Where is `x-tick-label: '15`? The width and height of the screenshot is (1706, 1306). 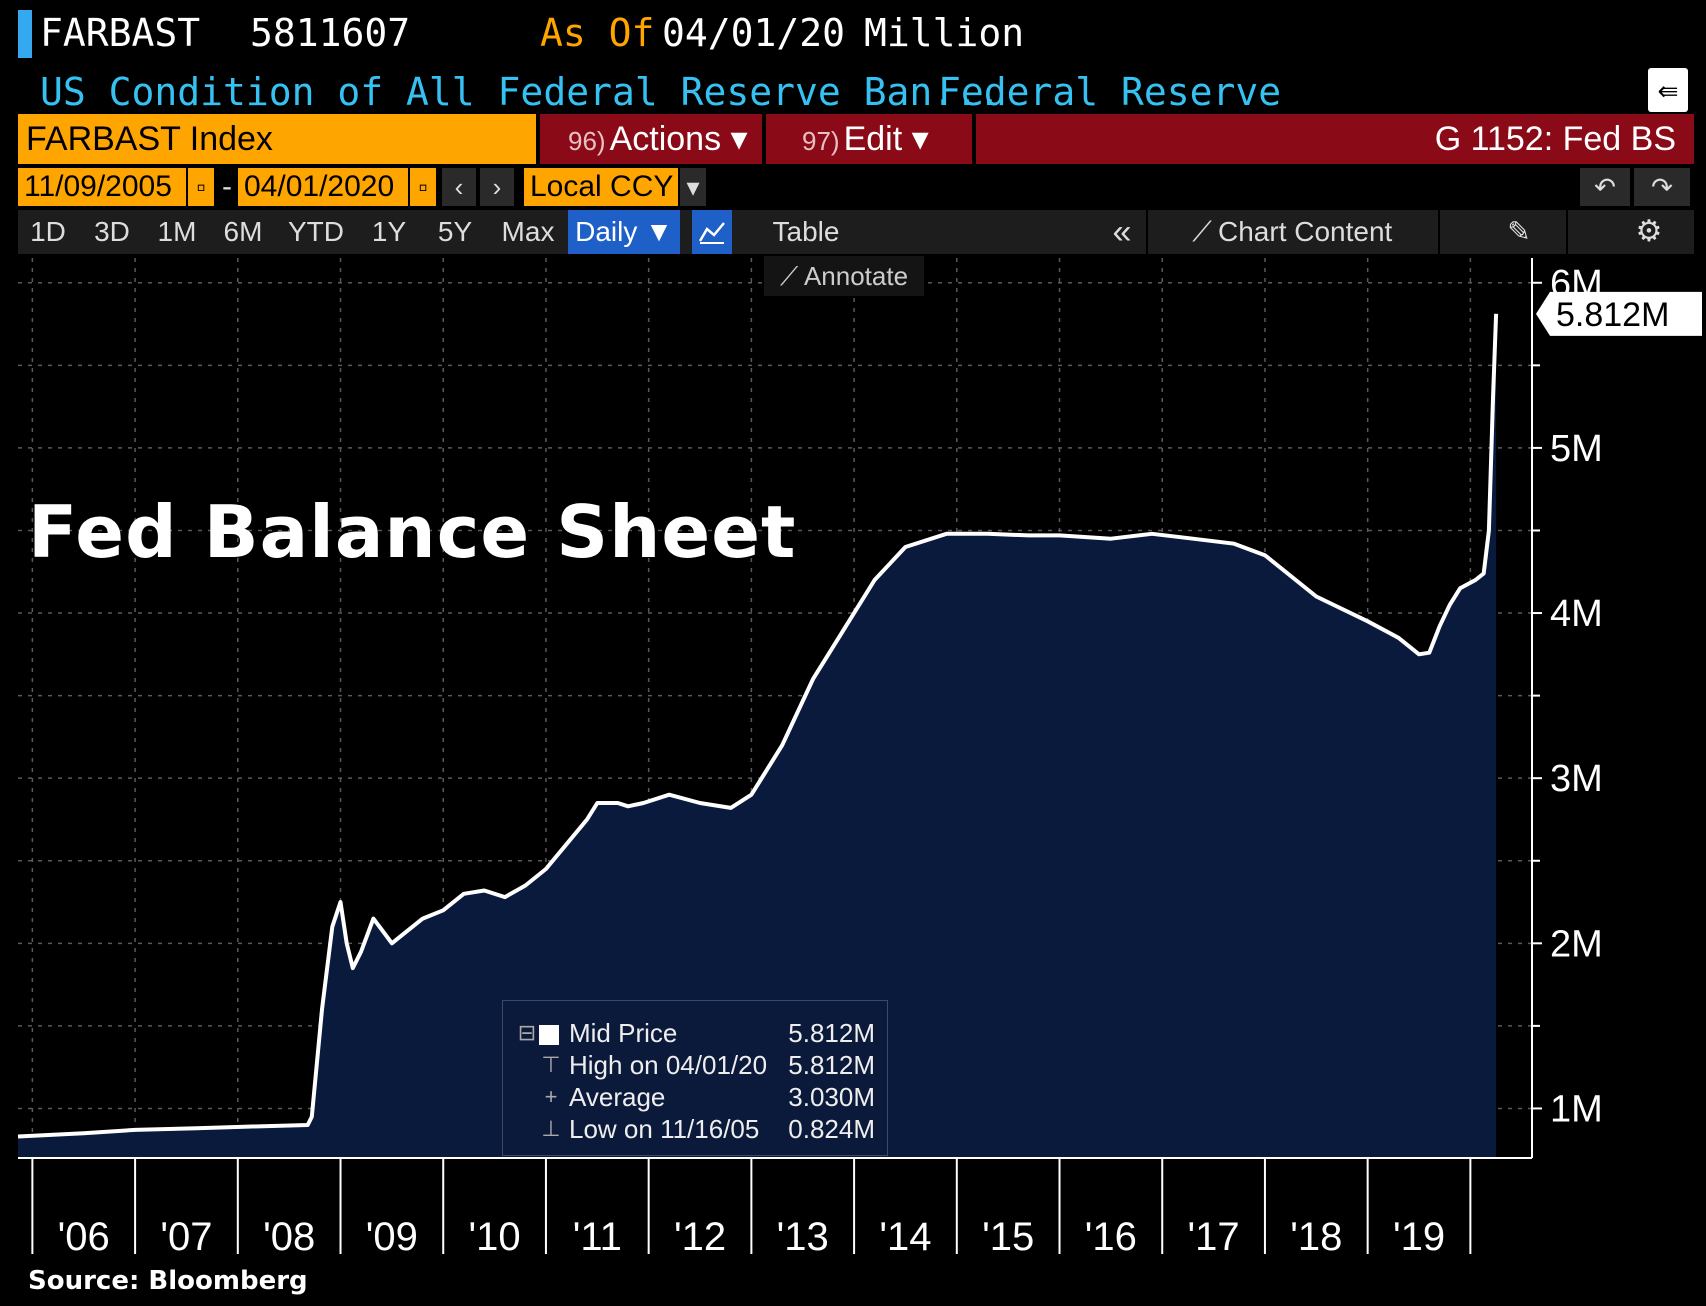 x-tick-label: '15 is located at coordinates (1008, 1237).